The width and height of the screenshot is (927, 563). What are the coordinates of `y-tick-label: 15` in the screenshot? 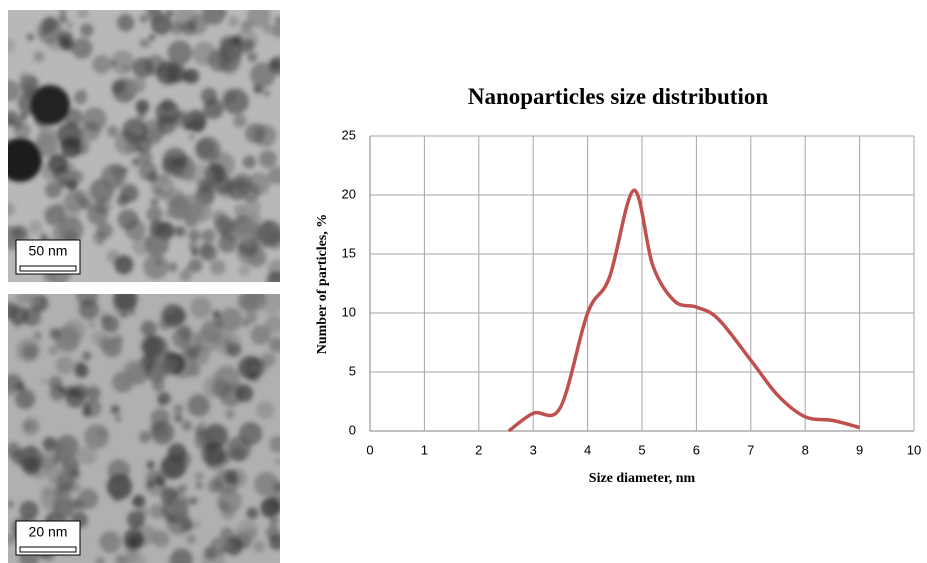 It's located at (349, 252).